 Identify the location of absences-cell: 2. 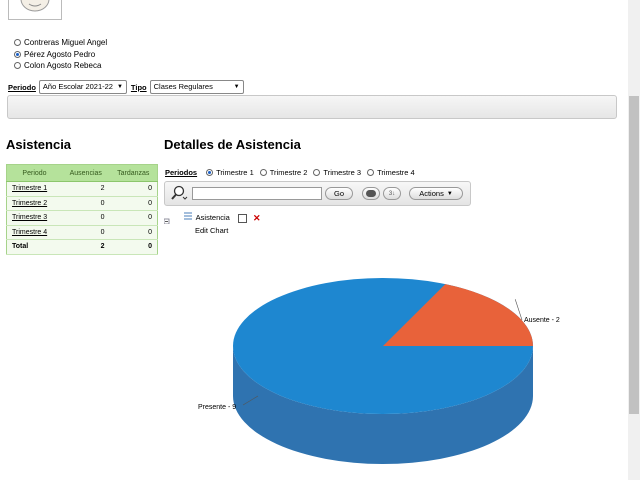
(86, 189).